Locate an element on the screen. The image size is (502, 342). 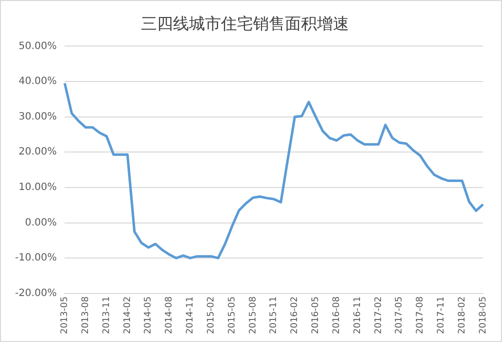
y-tick-label: 50.00% is located at coordinates (37, 46).